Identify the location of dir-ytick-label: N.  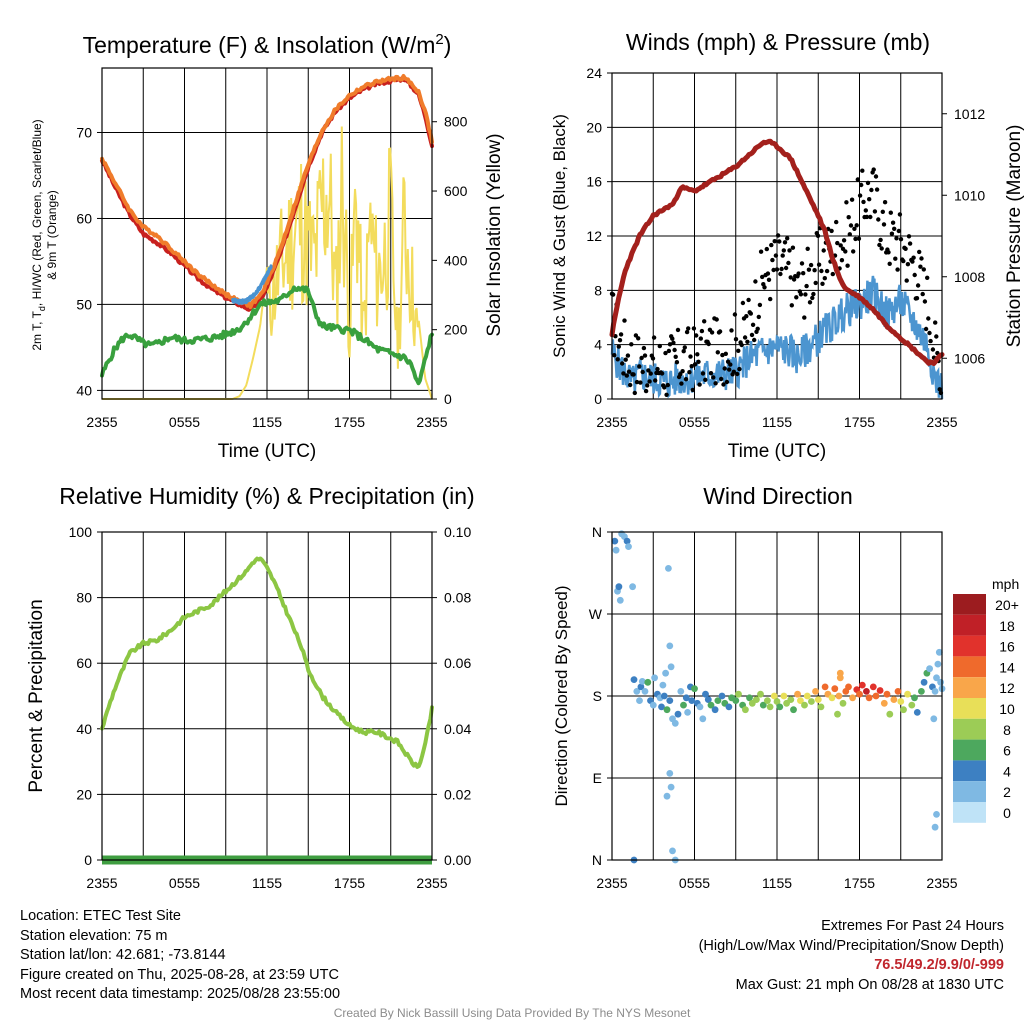
(597, 860).